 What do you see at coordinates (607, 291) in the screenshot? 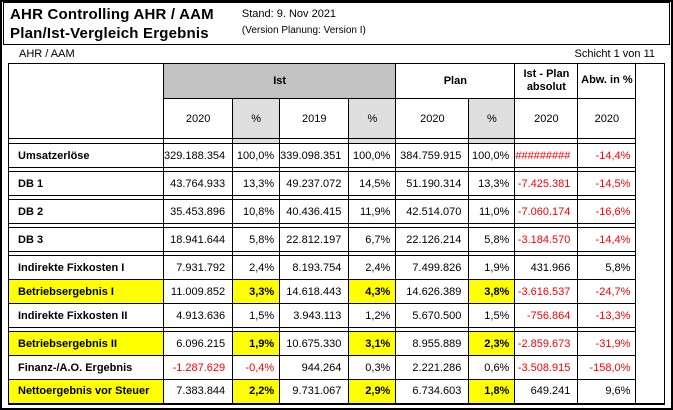
I see `cell-abw-2020: -24,7%` at bounding box center [607, 291].